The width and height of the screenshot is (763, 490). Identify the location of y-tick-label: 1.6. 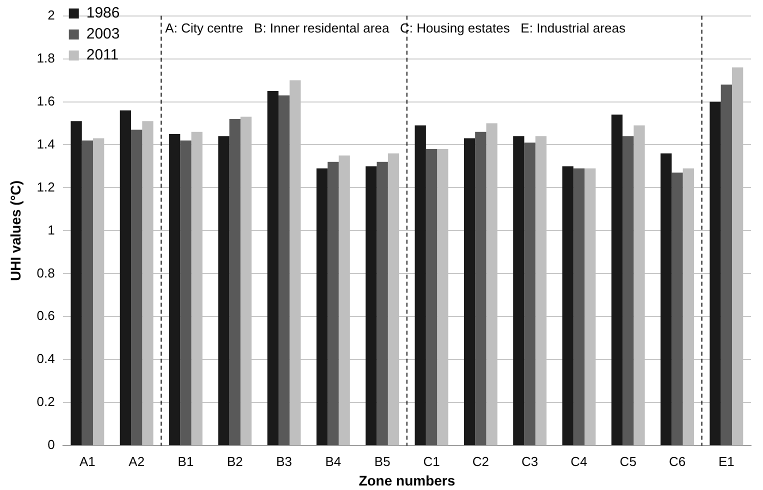
(45, 100).